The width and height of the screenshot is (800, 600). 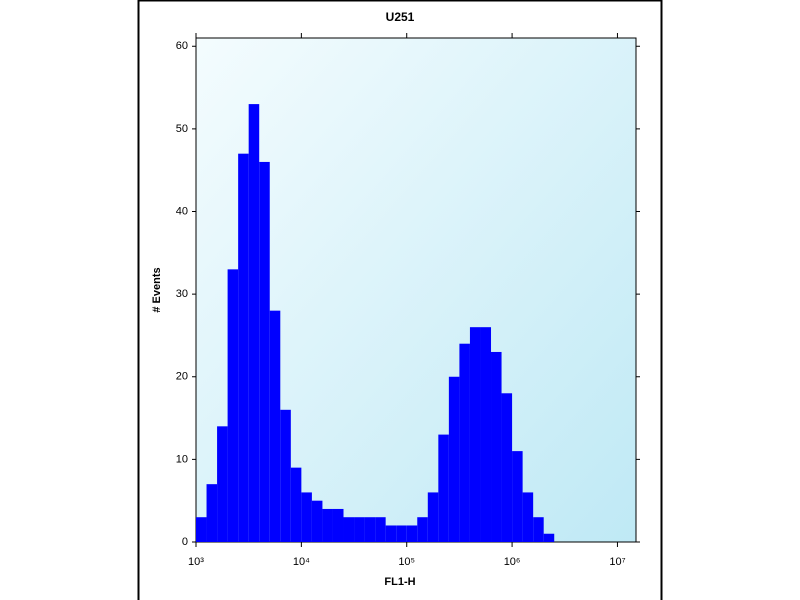 I want to click on x-tick-label: 10⁶, so click(x=512, y=562).